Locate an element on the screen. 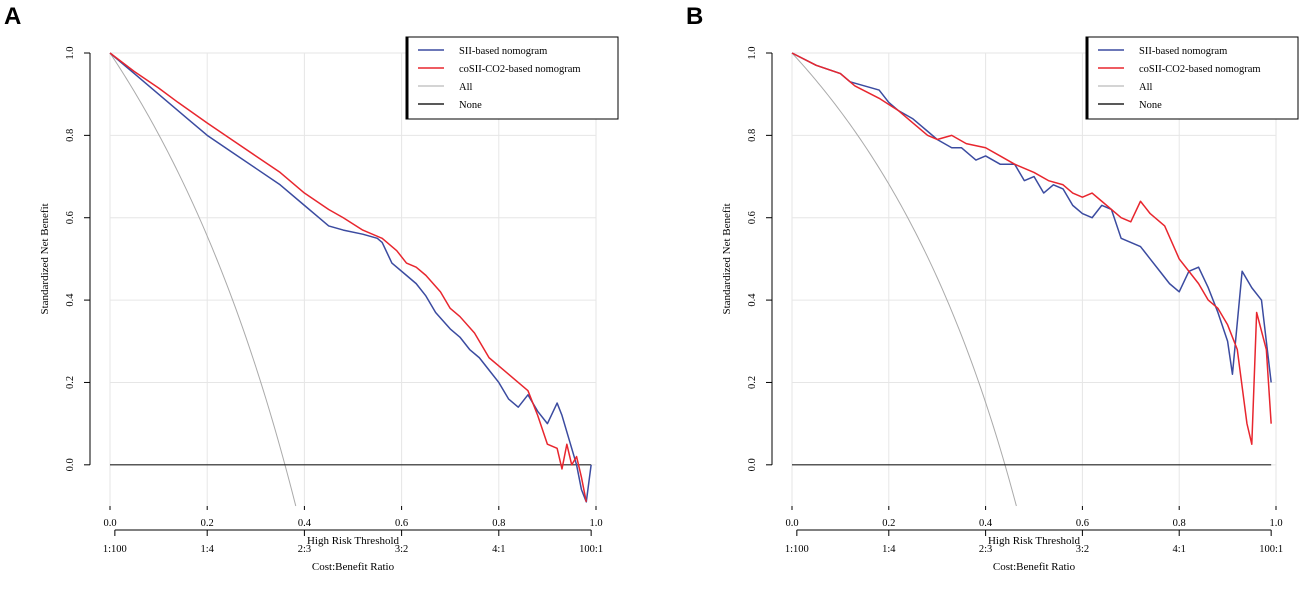 The height and width of the screenshot is (596, 1300). panel-letter: B is located at coordinates (694, 16).